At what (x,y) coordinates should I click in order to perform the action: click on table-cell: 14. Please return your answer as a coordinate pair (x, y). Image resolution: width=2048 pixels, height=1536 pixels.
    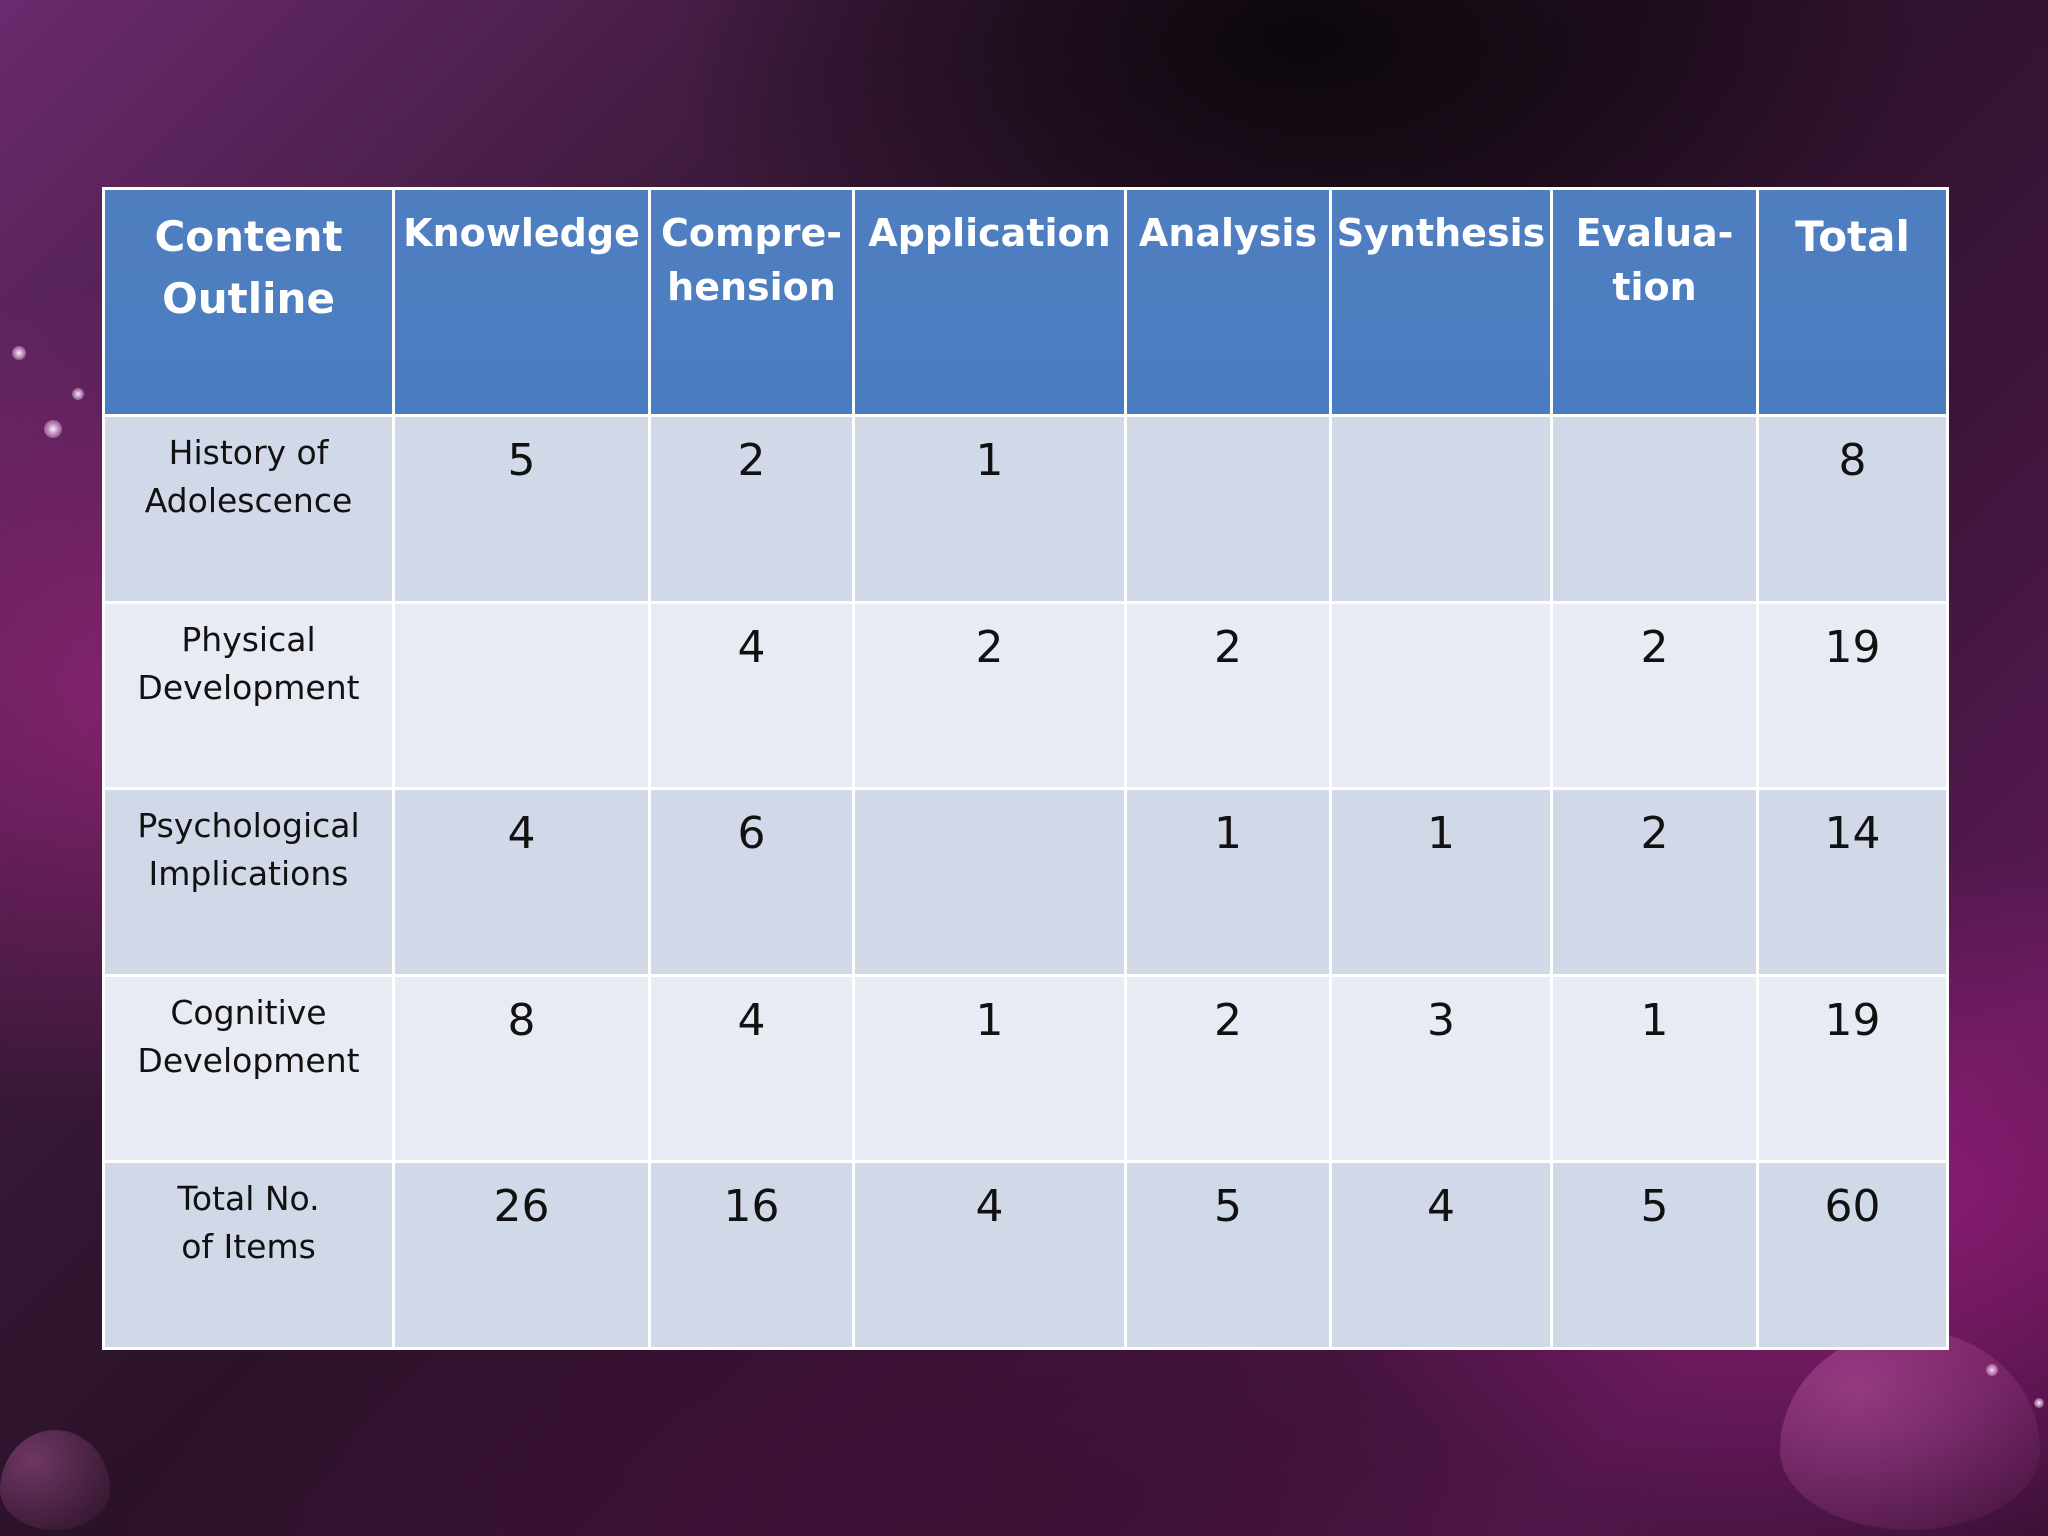
    Looking at the image, I should click on (1852, 882).